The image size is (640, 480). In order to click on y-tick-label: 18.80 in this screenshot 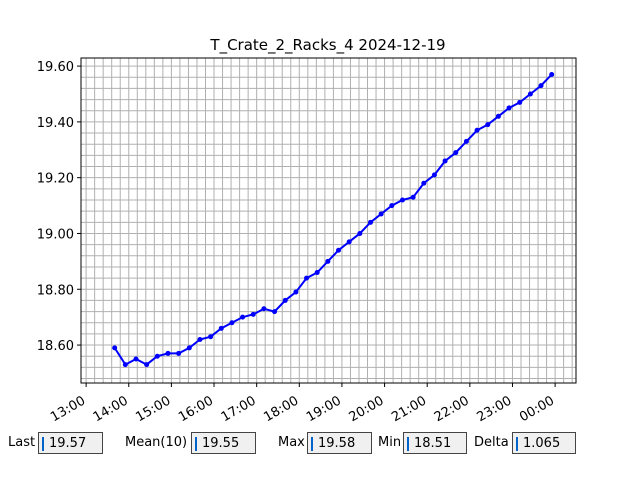, I will do `click(55, 290)`.